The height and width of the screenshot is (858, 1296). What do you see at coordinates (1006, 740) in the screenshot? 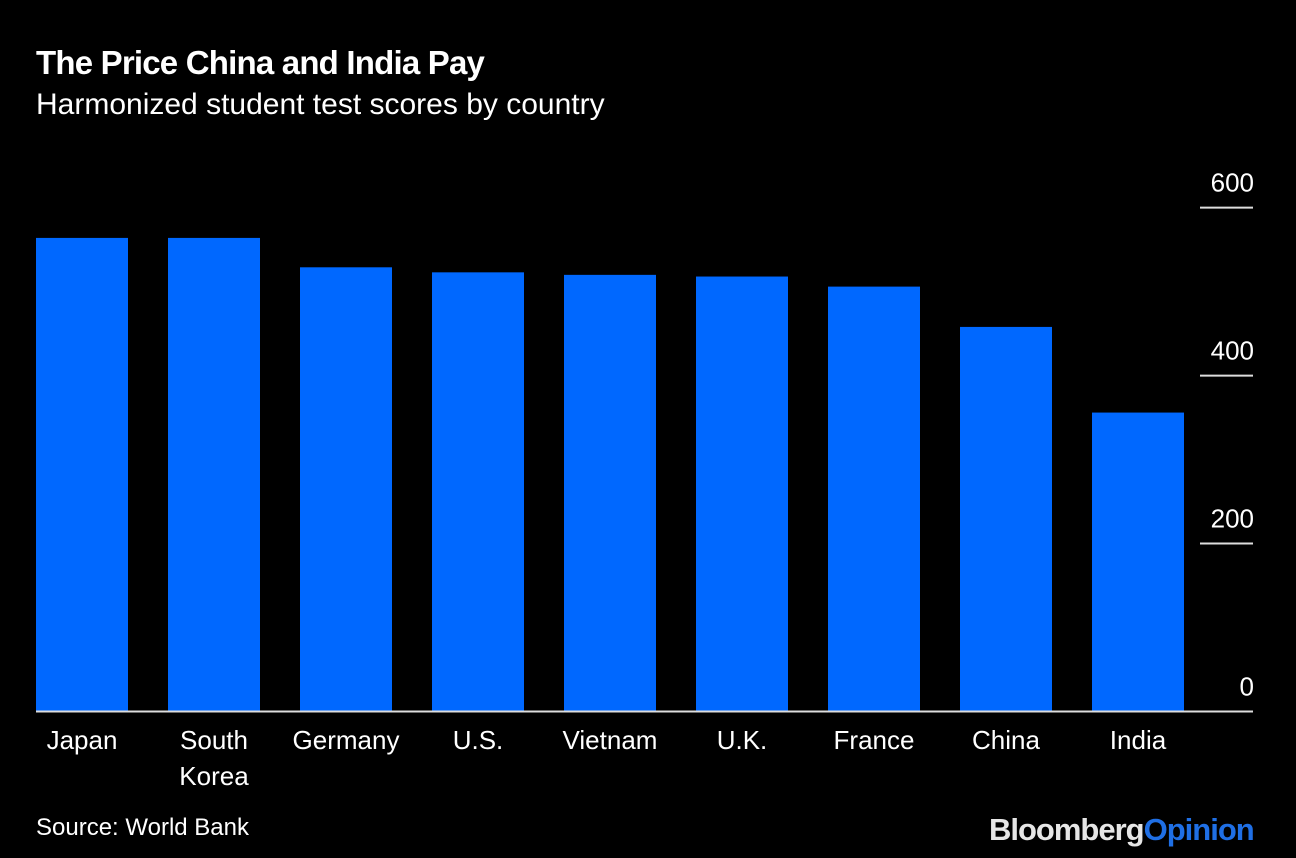
I see `x-tick-label: China` at bounding box center [1006, 740].